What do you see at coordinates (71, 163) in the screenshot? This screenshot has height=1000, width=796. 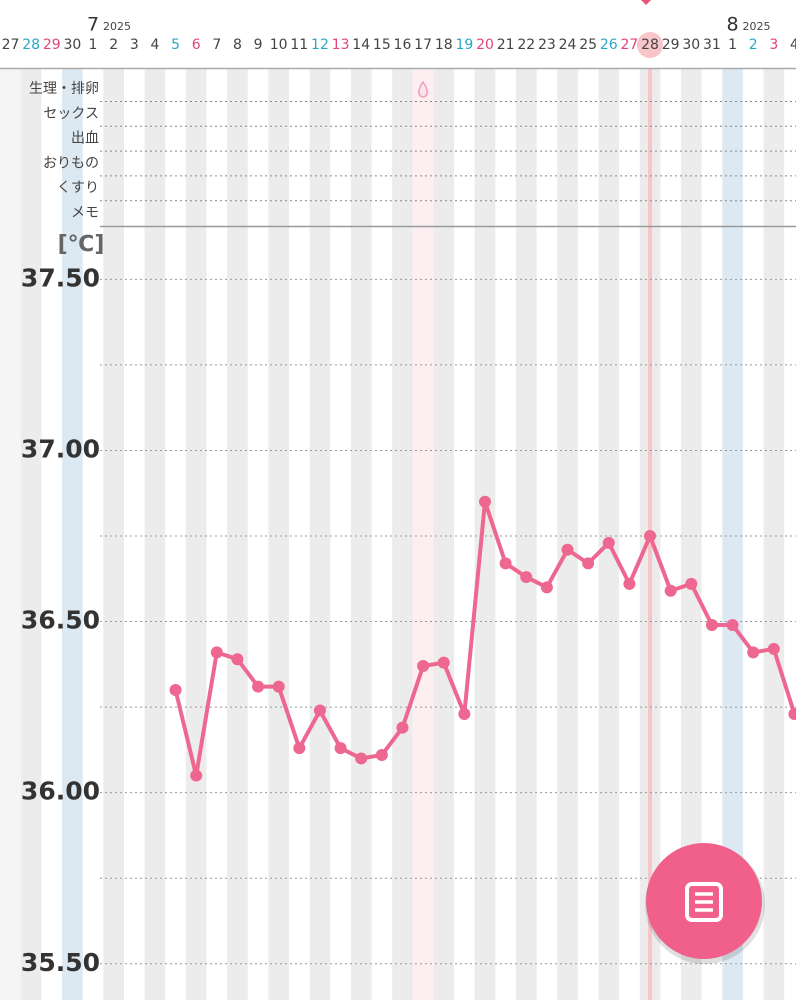 I see `row-label: おりもの` at bounding box center [71, 163].